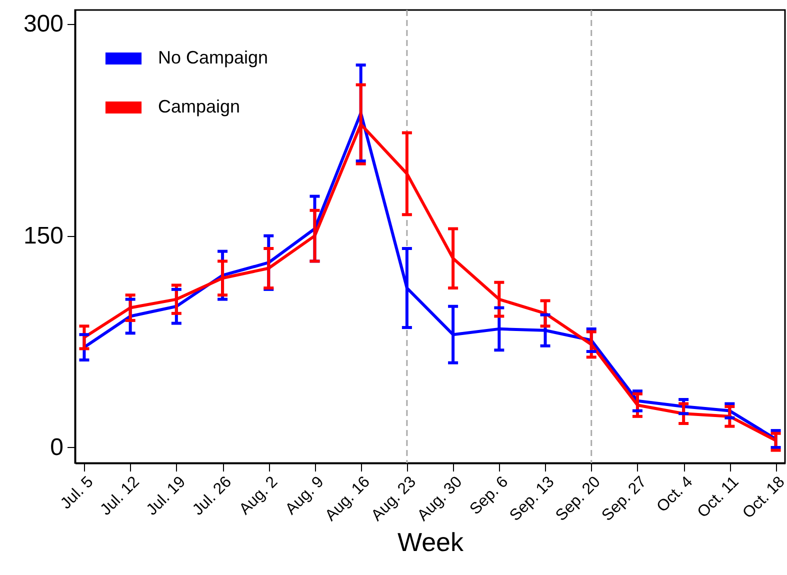  What do you see at coordinates (213, 496) in the screenshot?
I see `x-tick-label: Jul. 26` at bounding box center [213, 496].